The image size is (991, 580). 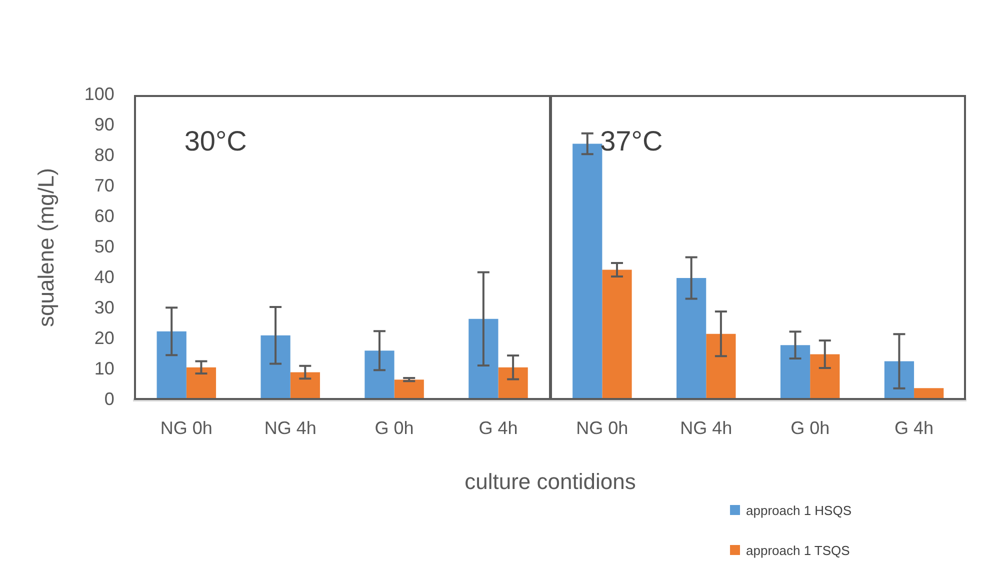 What do you see at coordinates (215, 141) in the screenshot?
I see `annotation: 30°C` at bounding box center [215, 141].